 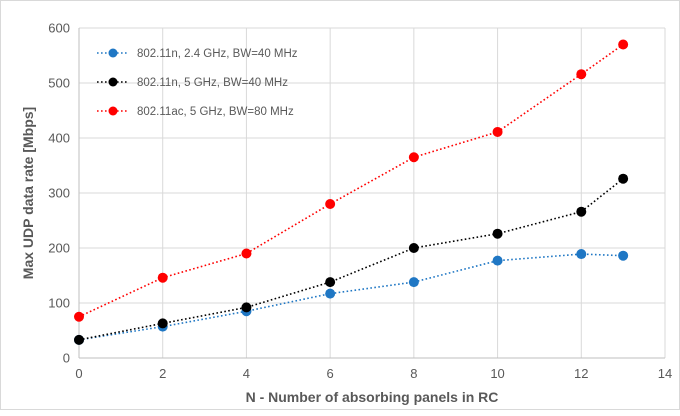 What do you see at coordinates (59, 83) in the screenshot?
I see `y-tick-label: 500` at bounding box center [59, 83].